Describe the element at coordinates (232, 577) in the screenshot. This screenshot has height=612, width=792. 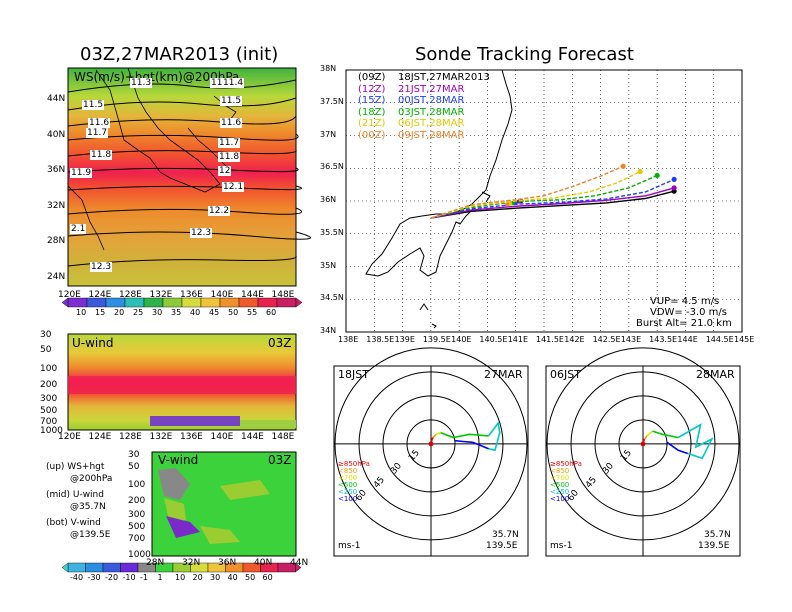
I see `wind-colorbar-label: 40` at that location.